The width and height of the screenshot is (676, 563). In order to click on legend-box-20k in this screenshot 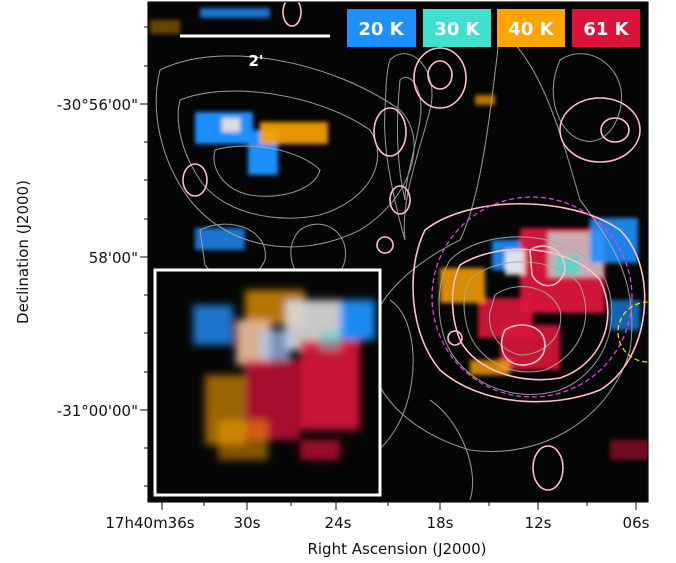, I will do `click(381, 28)`.